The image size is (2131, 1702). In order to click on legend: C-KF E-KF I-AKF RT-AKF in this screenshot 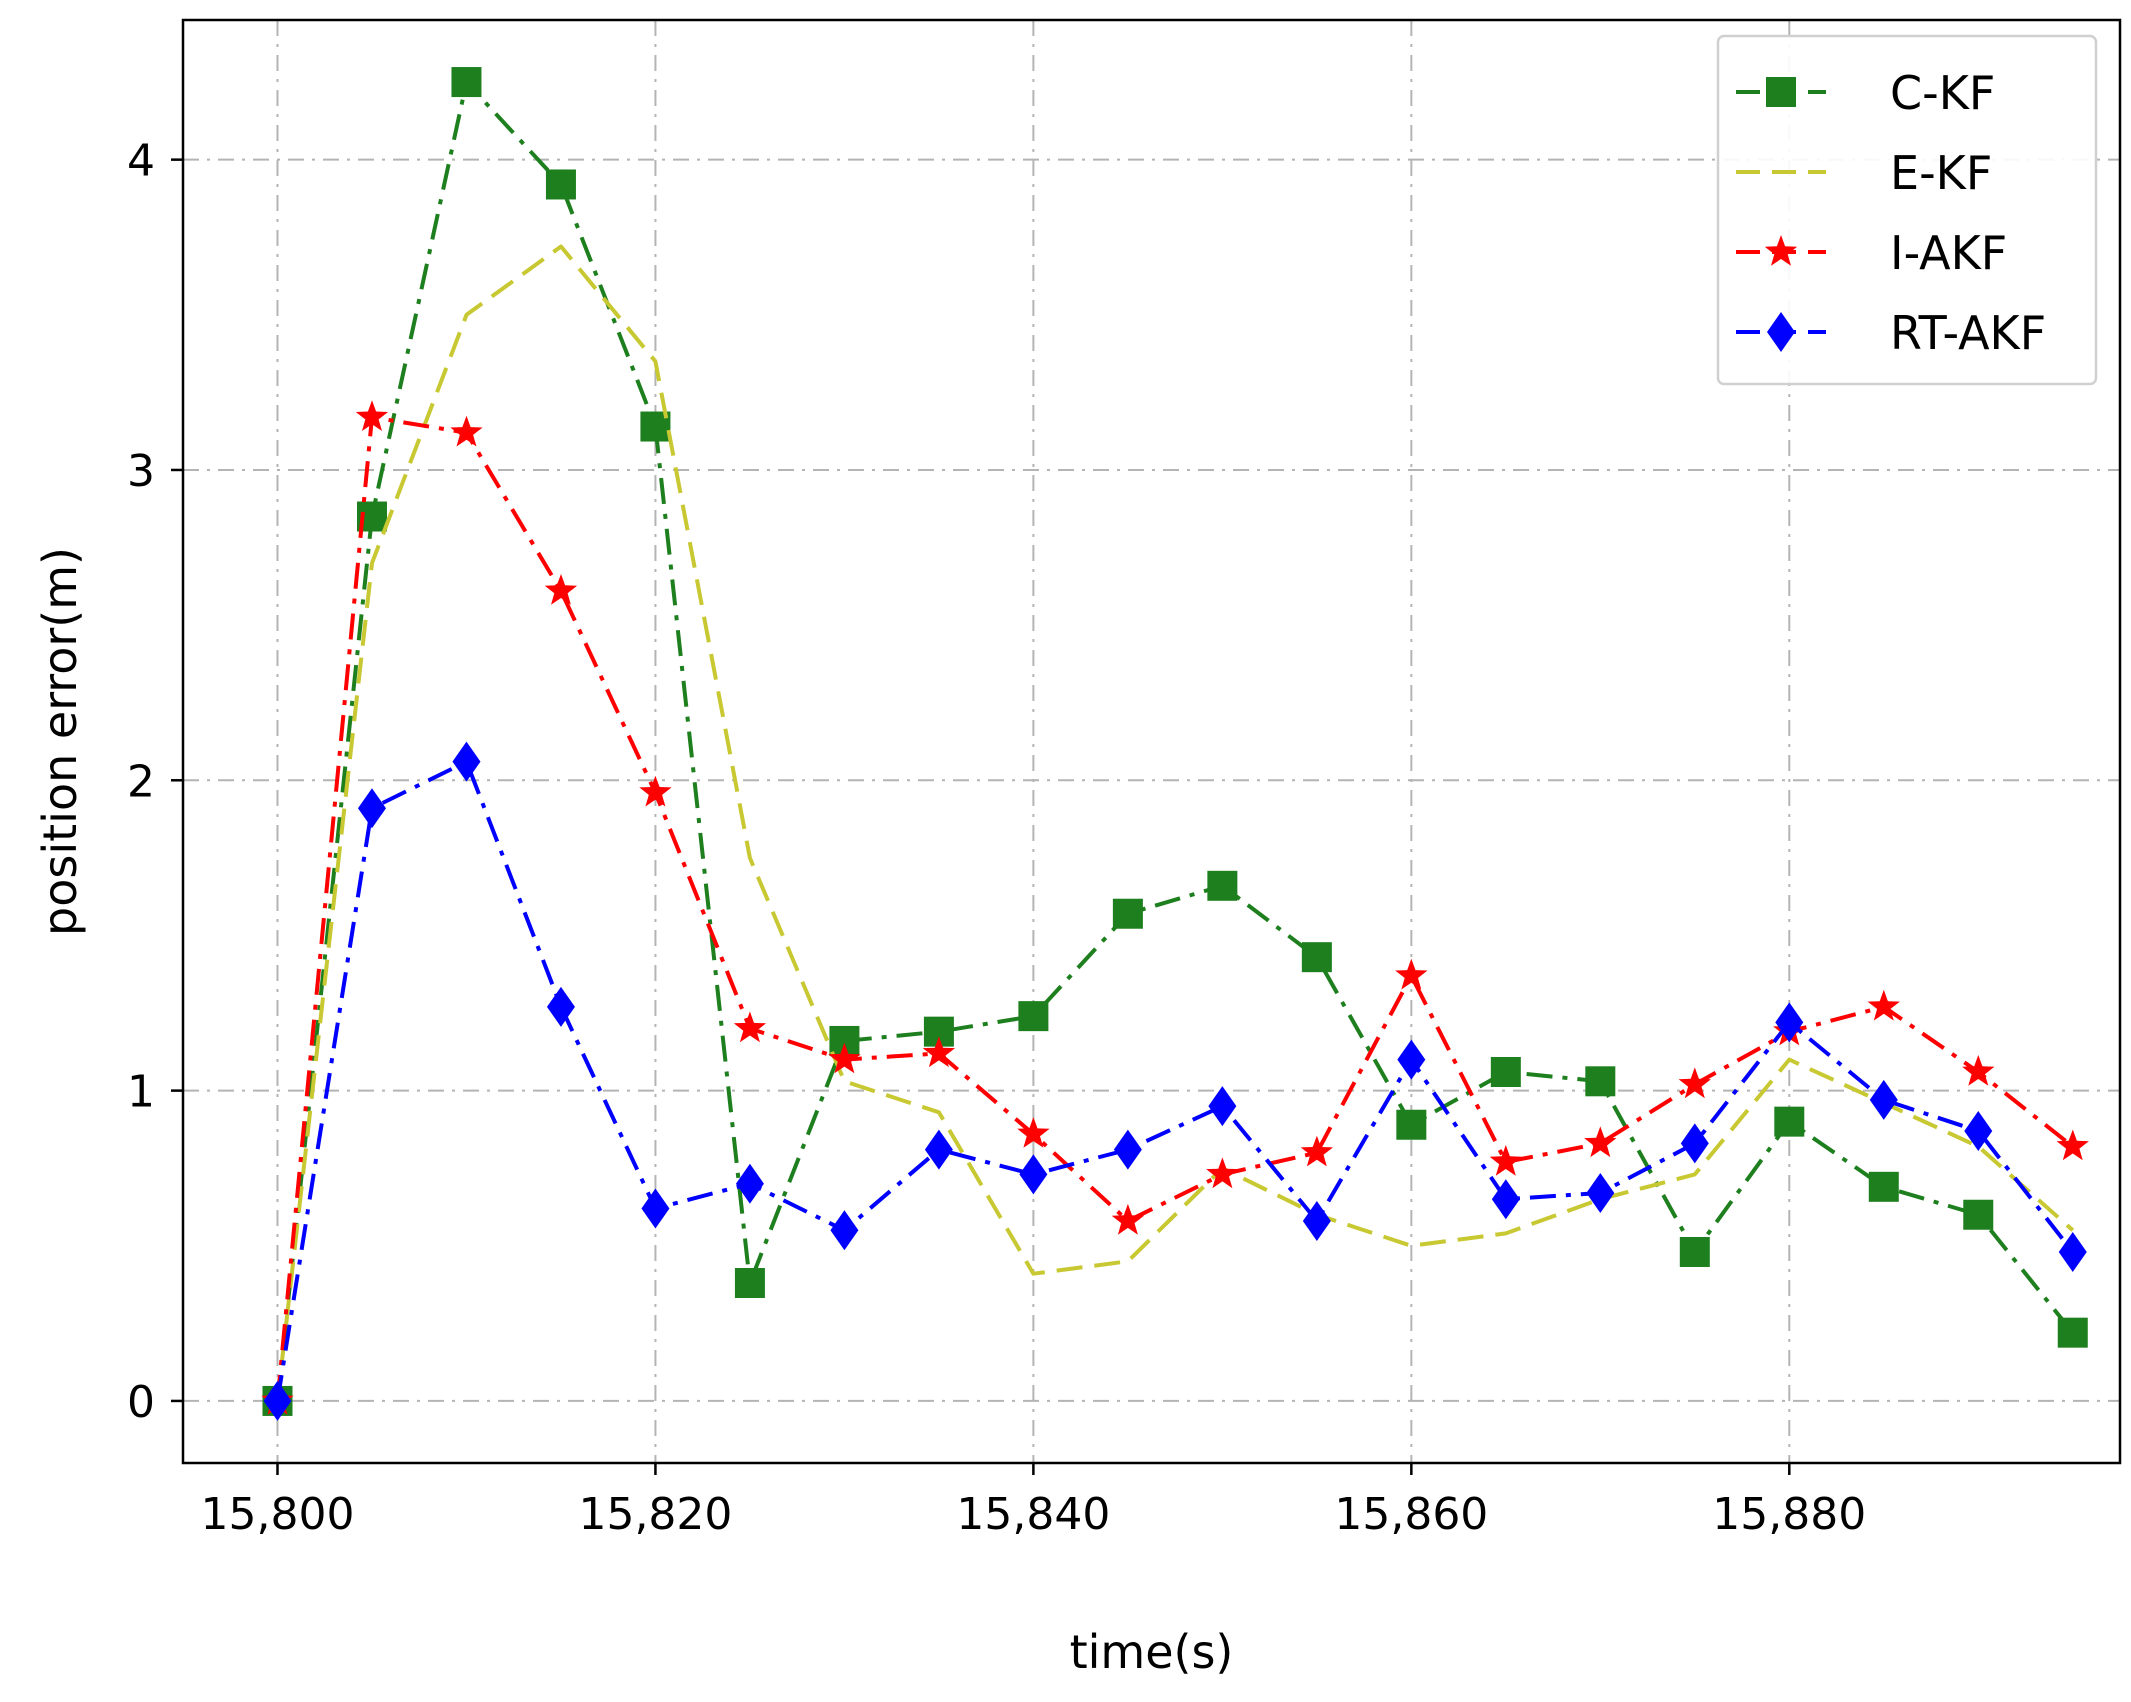, I will do `click(1907, 210)`.